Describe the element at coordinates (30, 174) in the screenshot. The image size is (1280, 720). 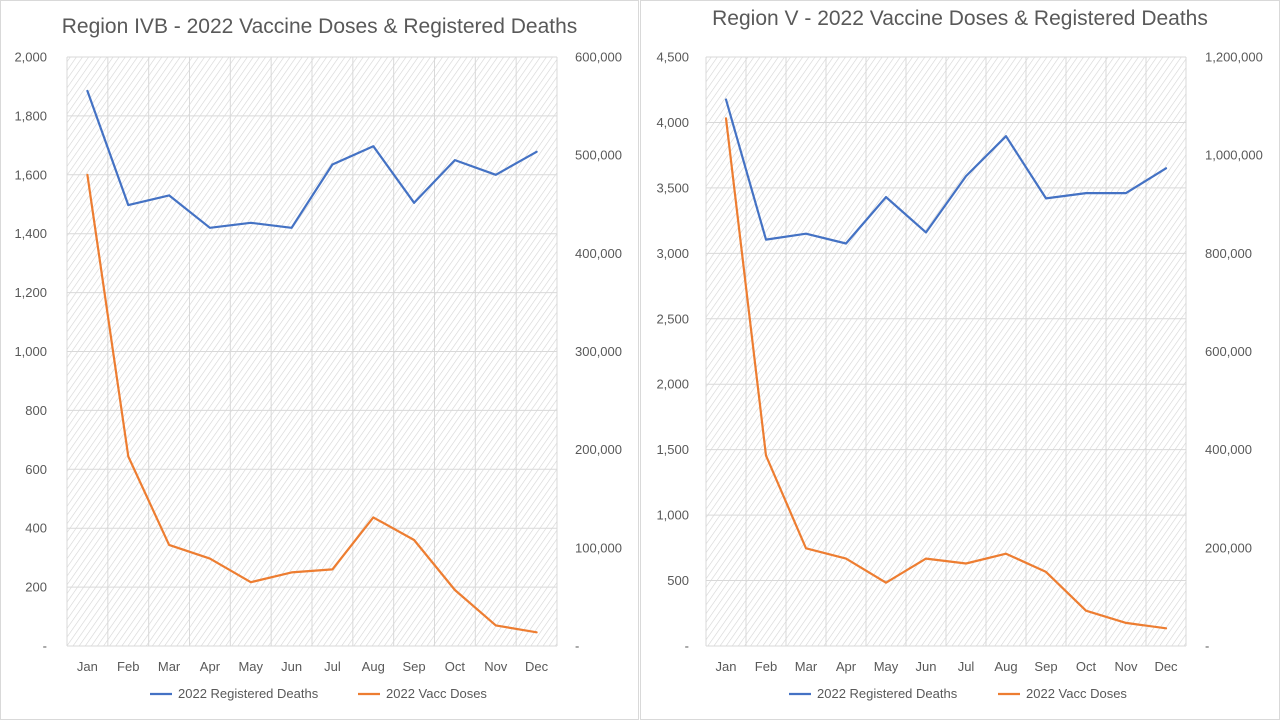
I see `y-left-tick-label: 1,600` at that location.